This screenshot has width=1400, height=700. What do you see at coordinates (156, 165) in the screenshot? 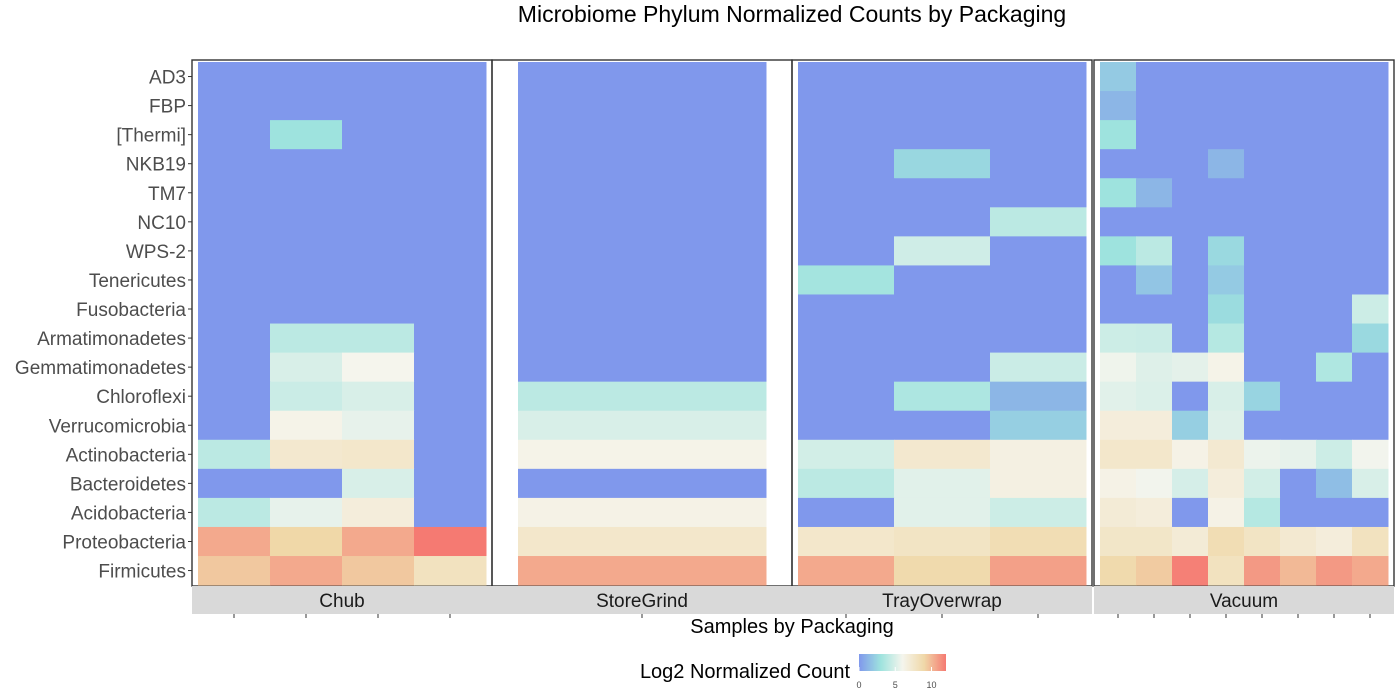
I see `row-label: NKB19` at bounding box center [156, 165].